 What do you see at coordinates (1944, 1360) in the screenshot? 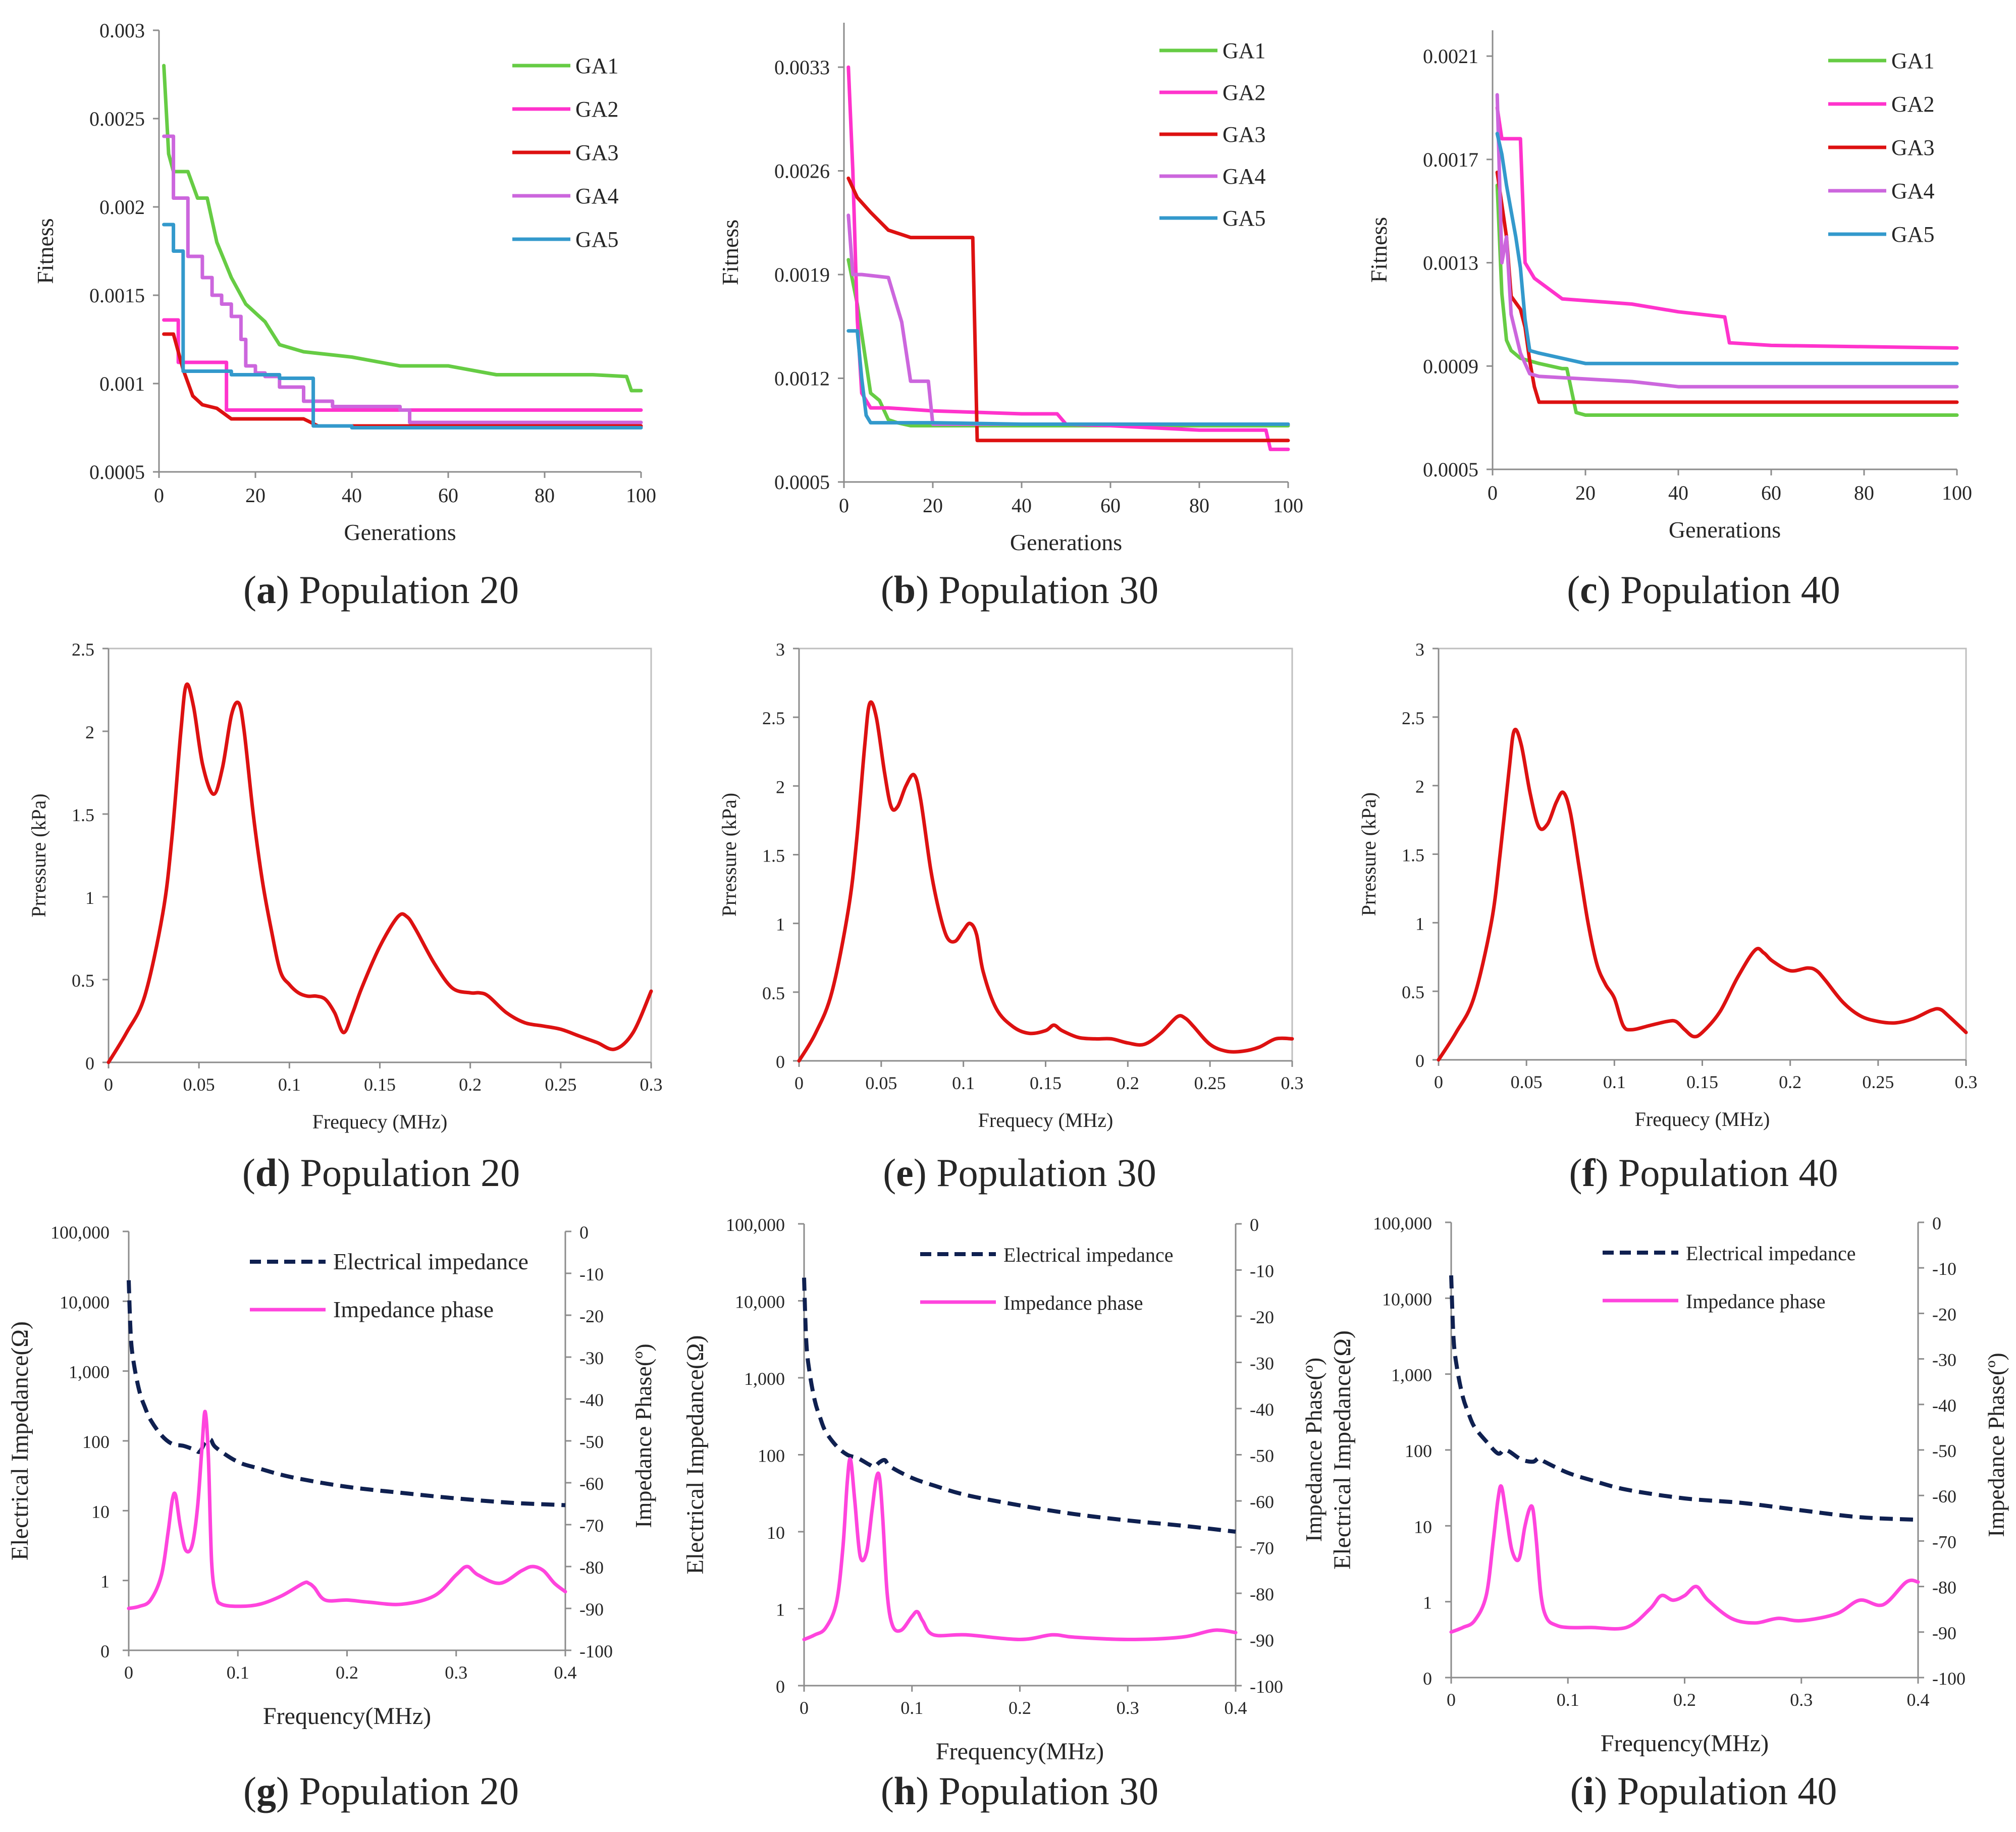
I see `y2-tick-label: -30` at bounding box center [1944, 1360].